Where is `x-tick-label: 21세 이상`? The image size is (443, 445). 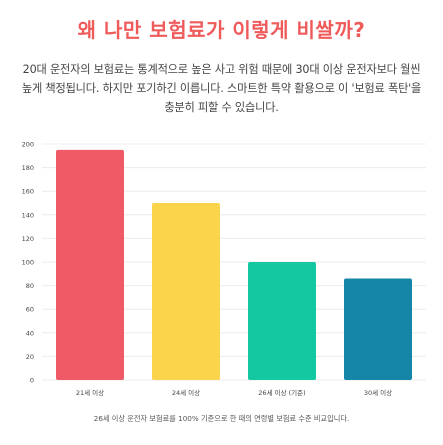 x-tick-label: 21세 이상 is located at coordinates (90, 392).